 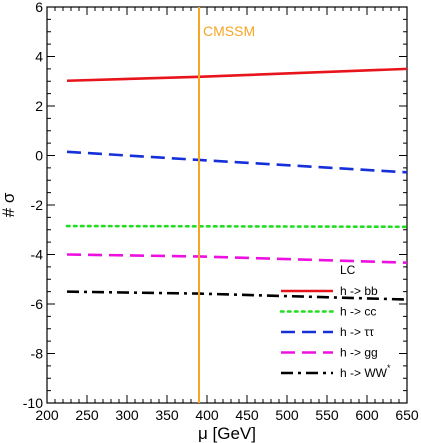 What do you see at coordinates (37, 354) in the screenshot?
I see `y-tick-label: -8` at bounding box center [37, 354].